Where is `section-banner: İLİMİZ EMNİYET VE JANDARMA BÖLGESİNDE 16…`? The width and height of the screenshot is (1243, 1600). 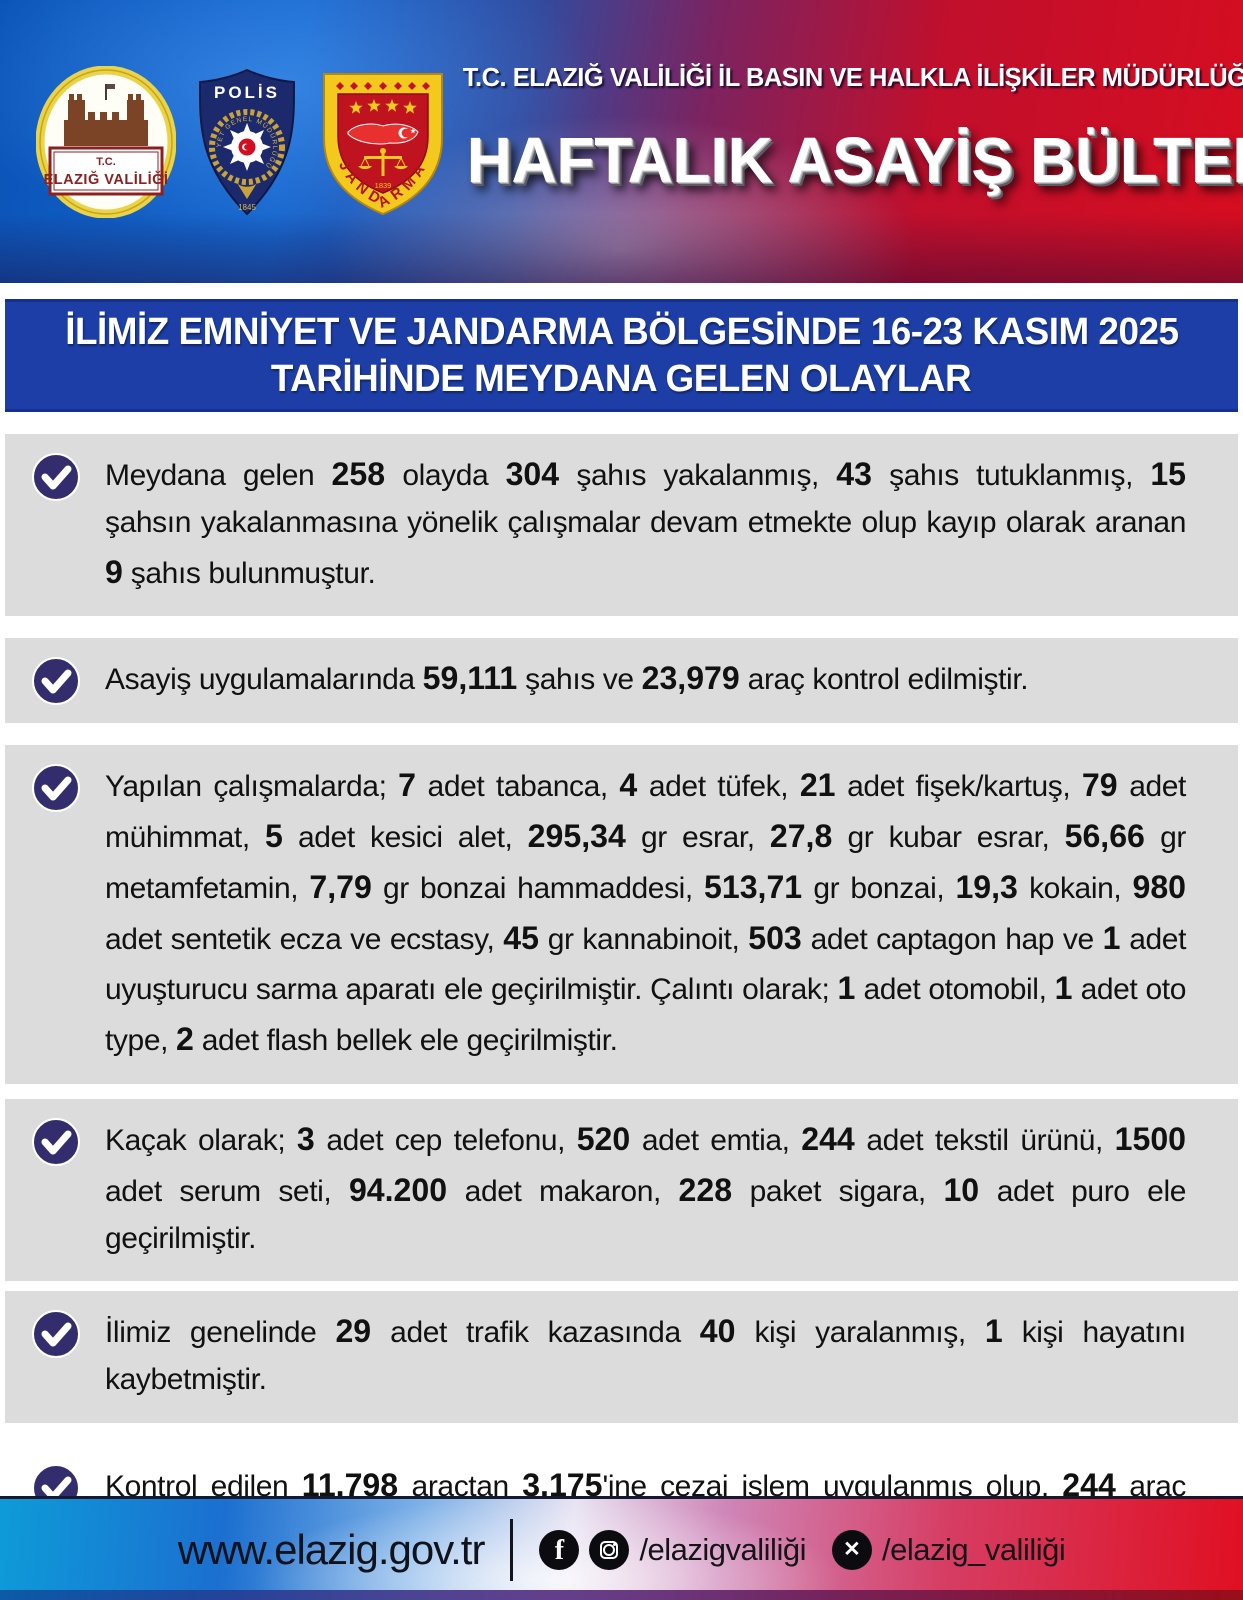
section-banner: İLİMİZ EMNİYET VE JANDARMA BÖLGESİNDE 16… is located at coordinates (621, 355).